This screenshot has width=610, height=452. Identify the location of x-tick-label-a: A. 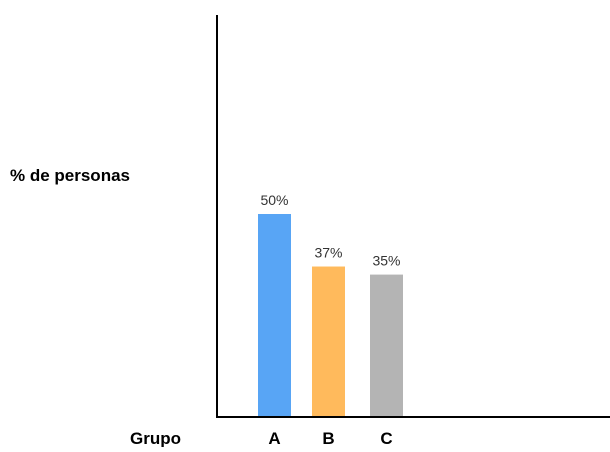
(274, 438).